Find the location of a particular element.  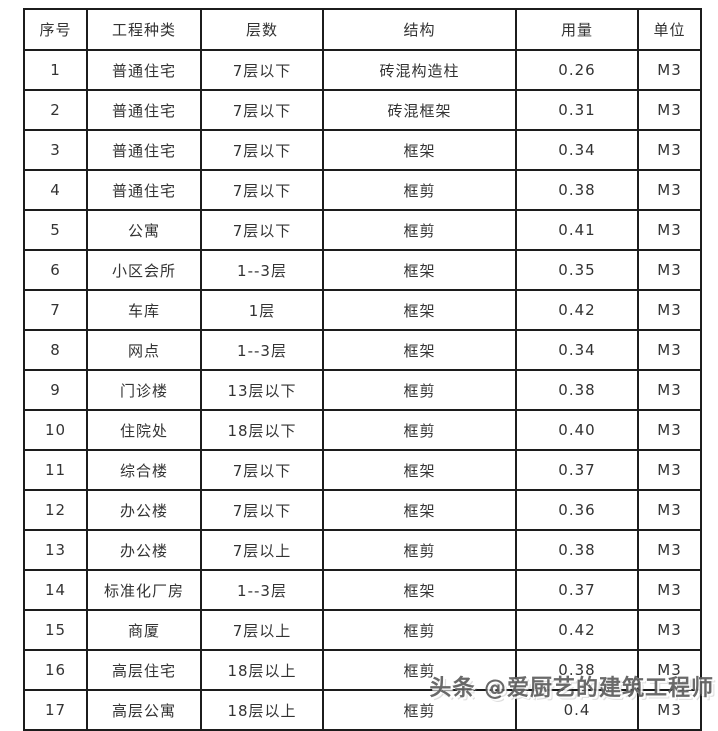

table-row: 11 综合楼 7层以下 框架 0.37 M3 is located at coordinates (362, 470).